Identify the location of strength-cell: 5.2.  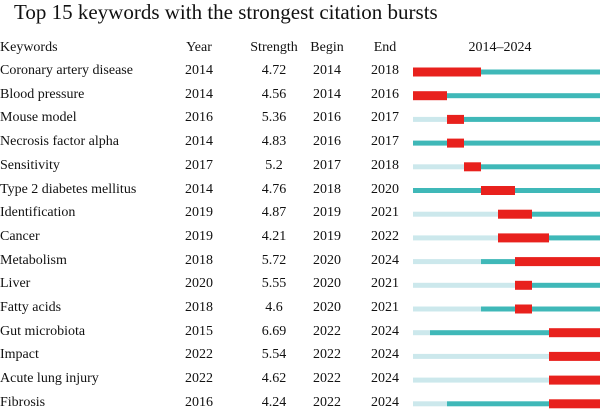
(274, 165).